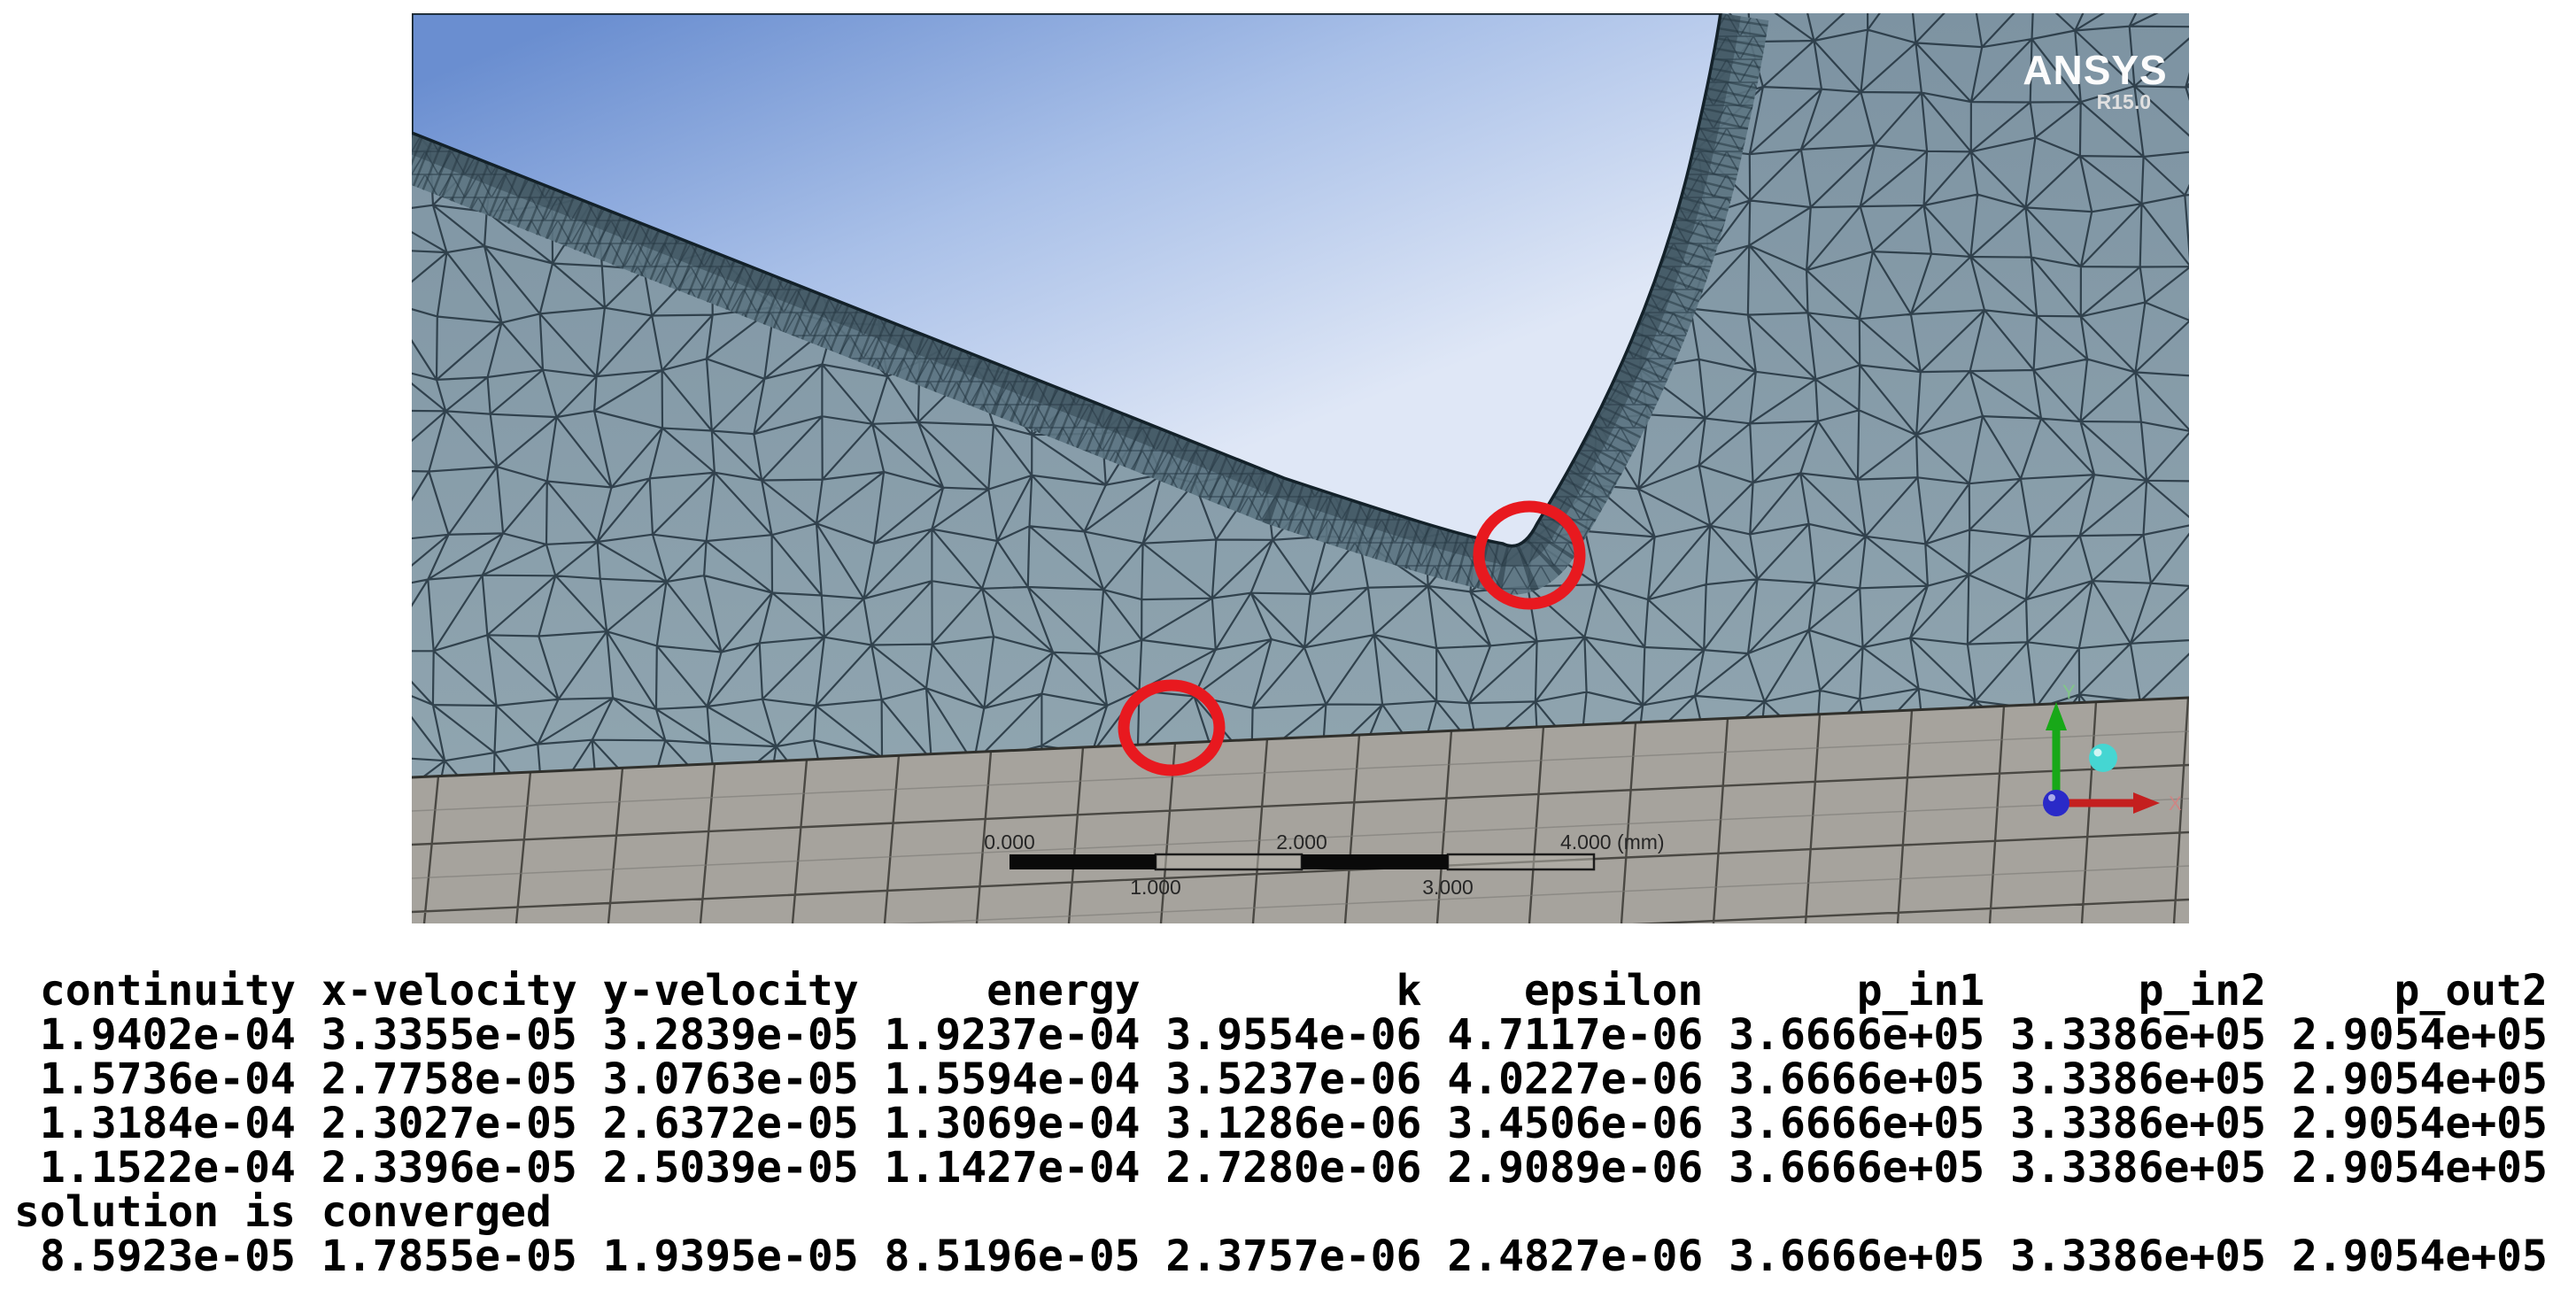 The width and height of the screenshot is (2576, 1290). Describe the element at coordinates (2095, 70) in the screenshot. I see `ansys-brand-text: ANSYS` at that location.